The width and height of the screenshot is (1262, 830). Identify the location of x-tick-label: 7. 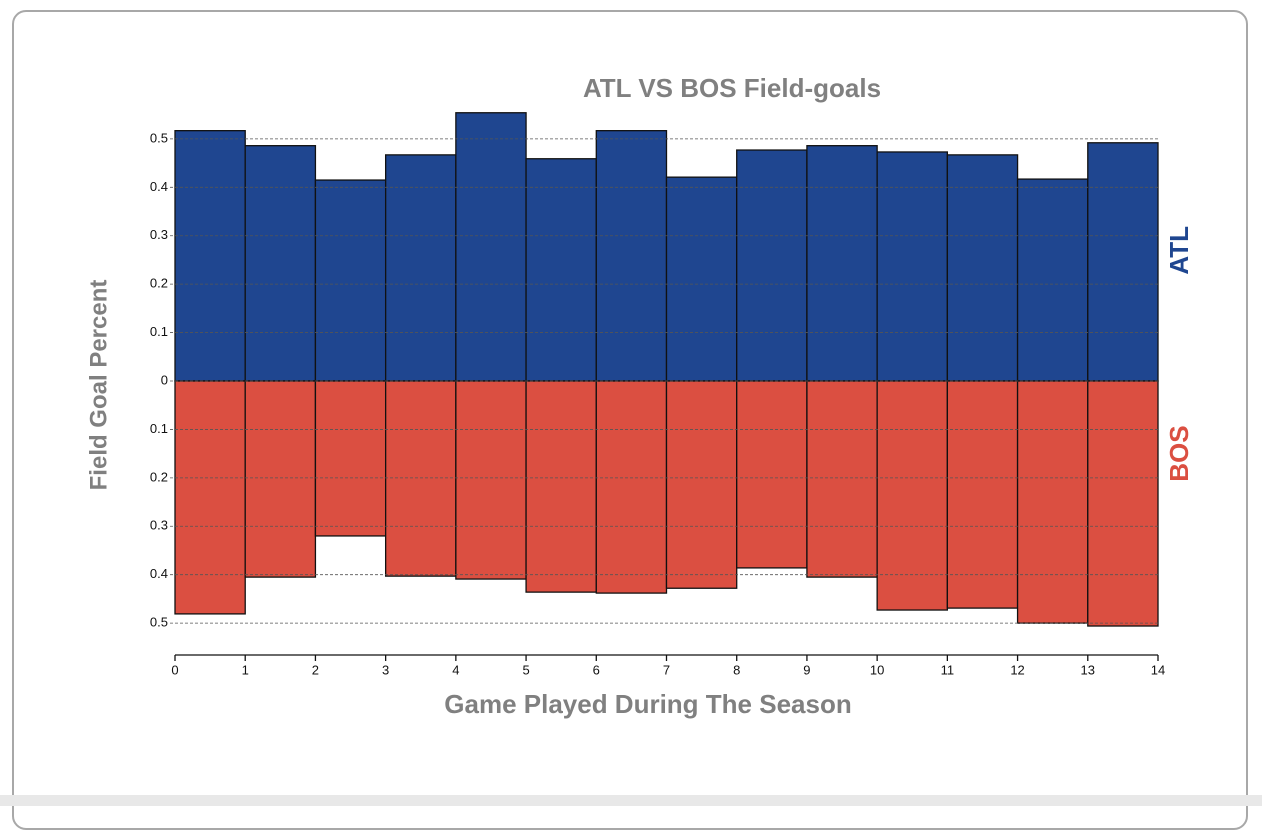
(666, 669).